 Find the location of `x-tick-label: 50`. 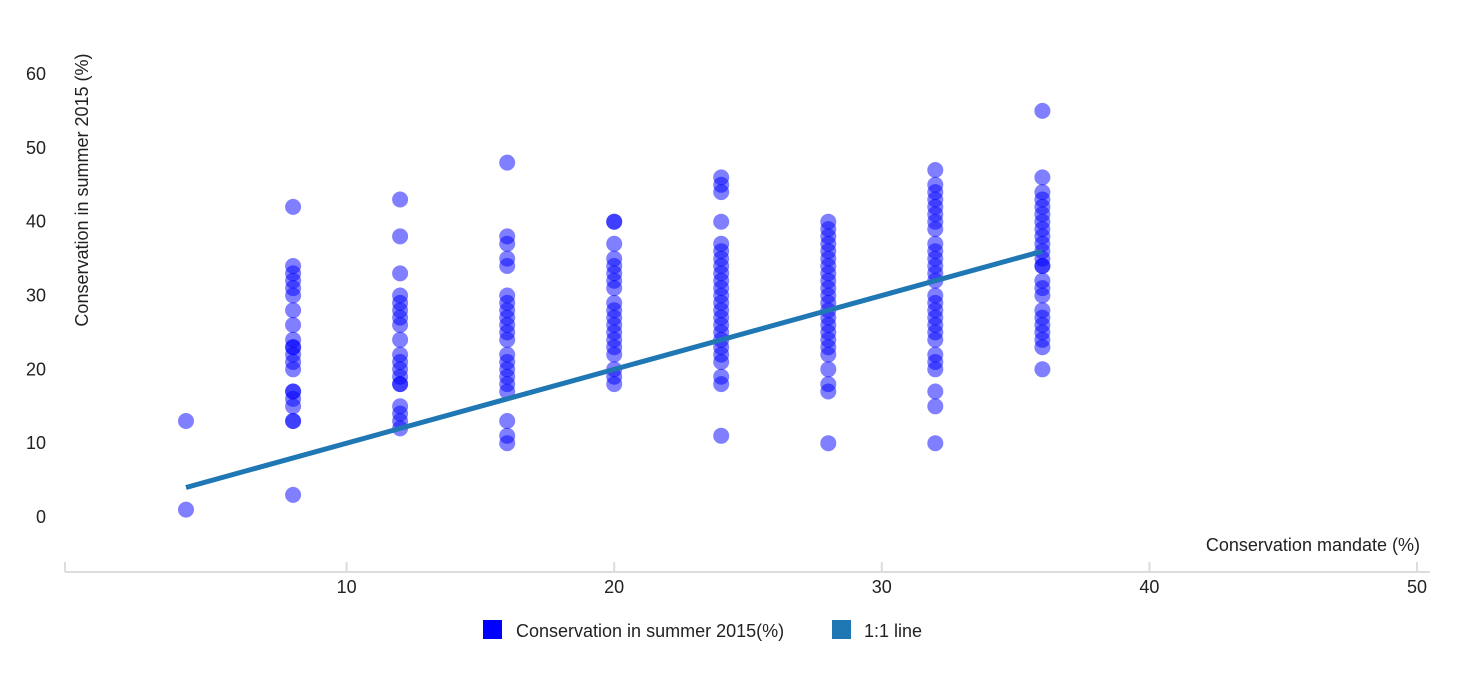

x-tick-label: 50 is located at coordinates (1417, 587).